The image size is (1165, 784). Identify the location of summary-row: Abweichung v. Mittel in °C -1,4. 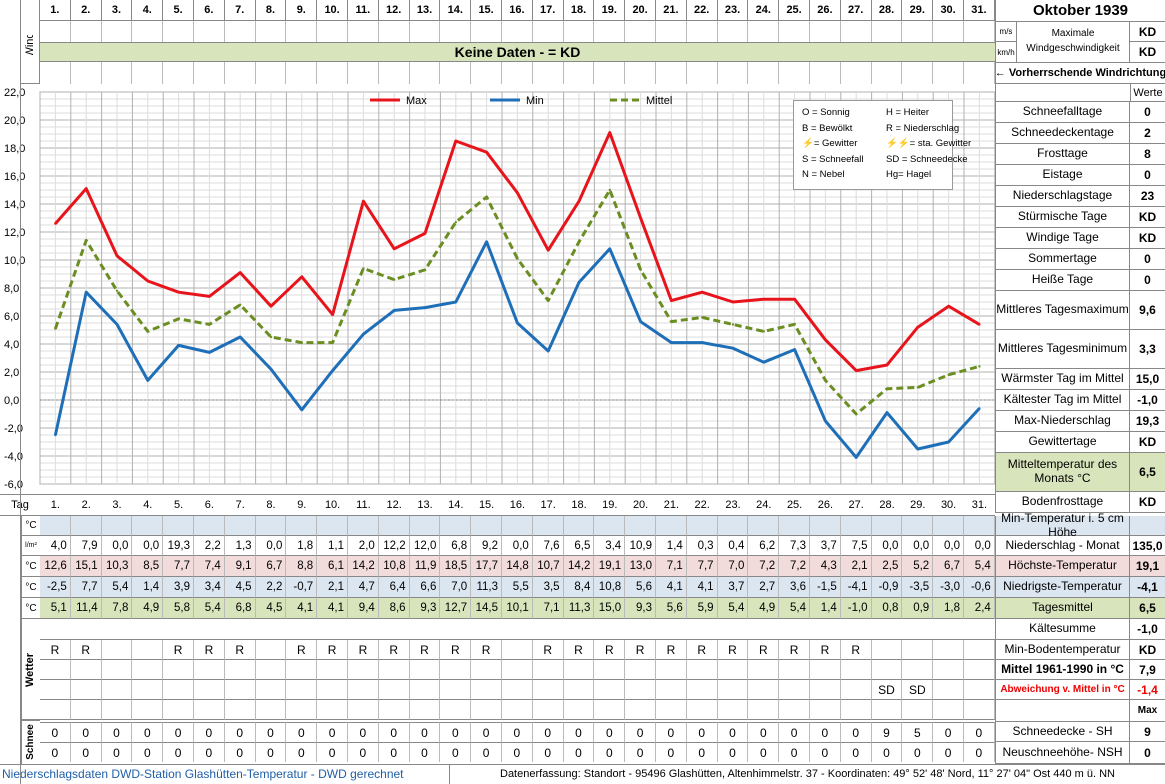
(1080, 690).